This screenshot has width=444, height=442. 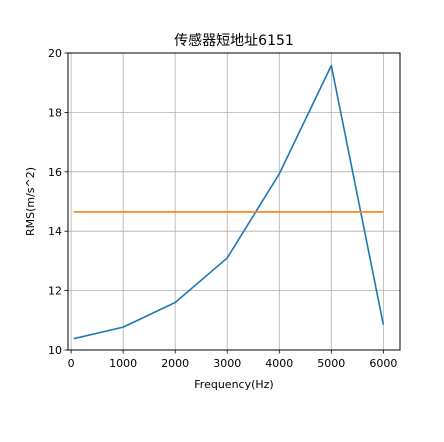 What do you see at coordinates (383, 363) in the screenshot?
I see `x-tick-label: 6000` at bounding box center [383, 363].